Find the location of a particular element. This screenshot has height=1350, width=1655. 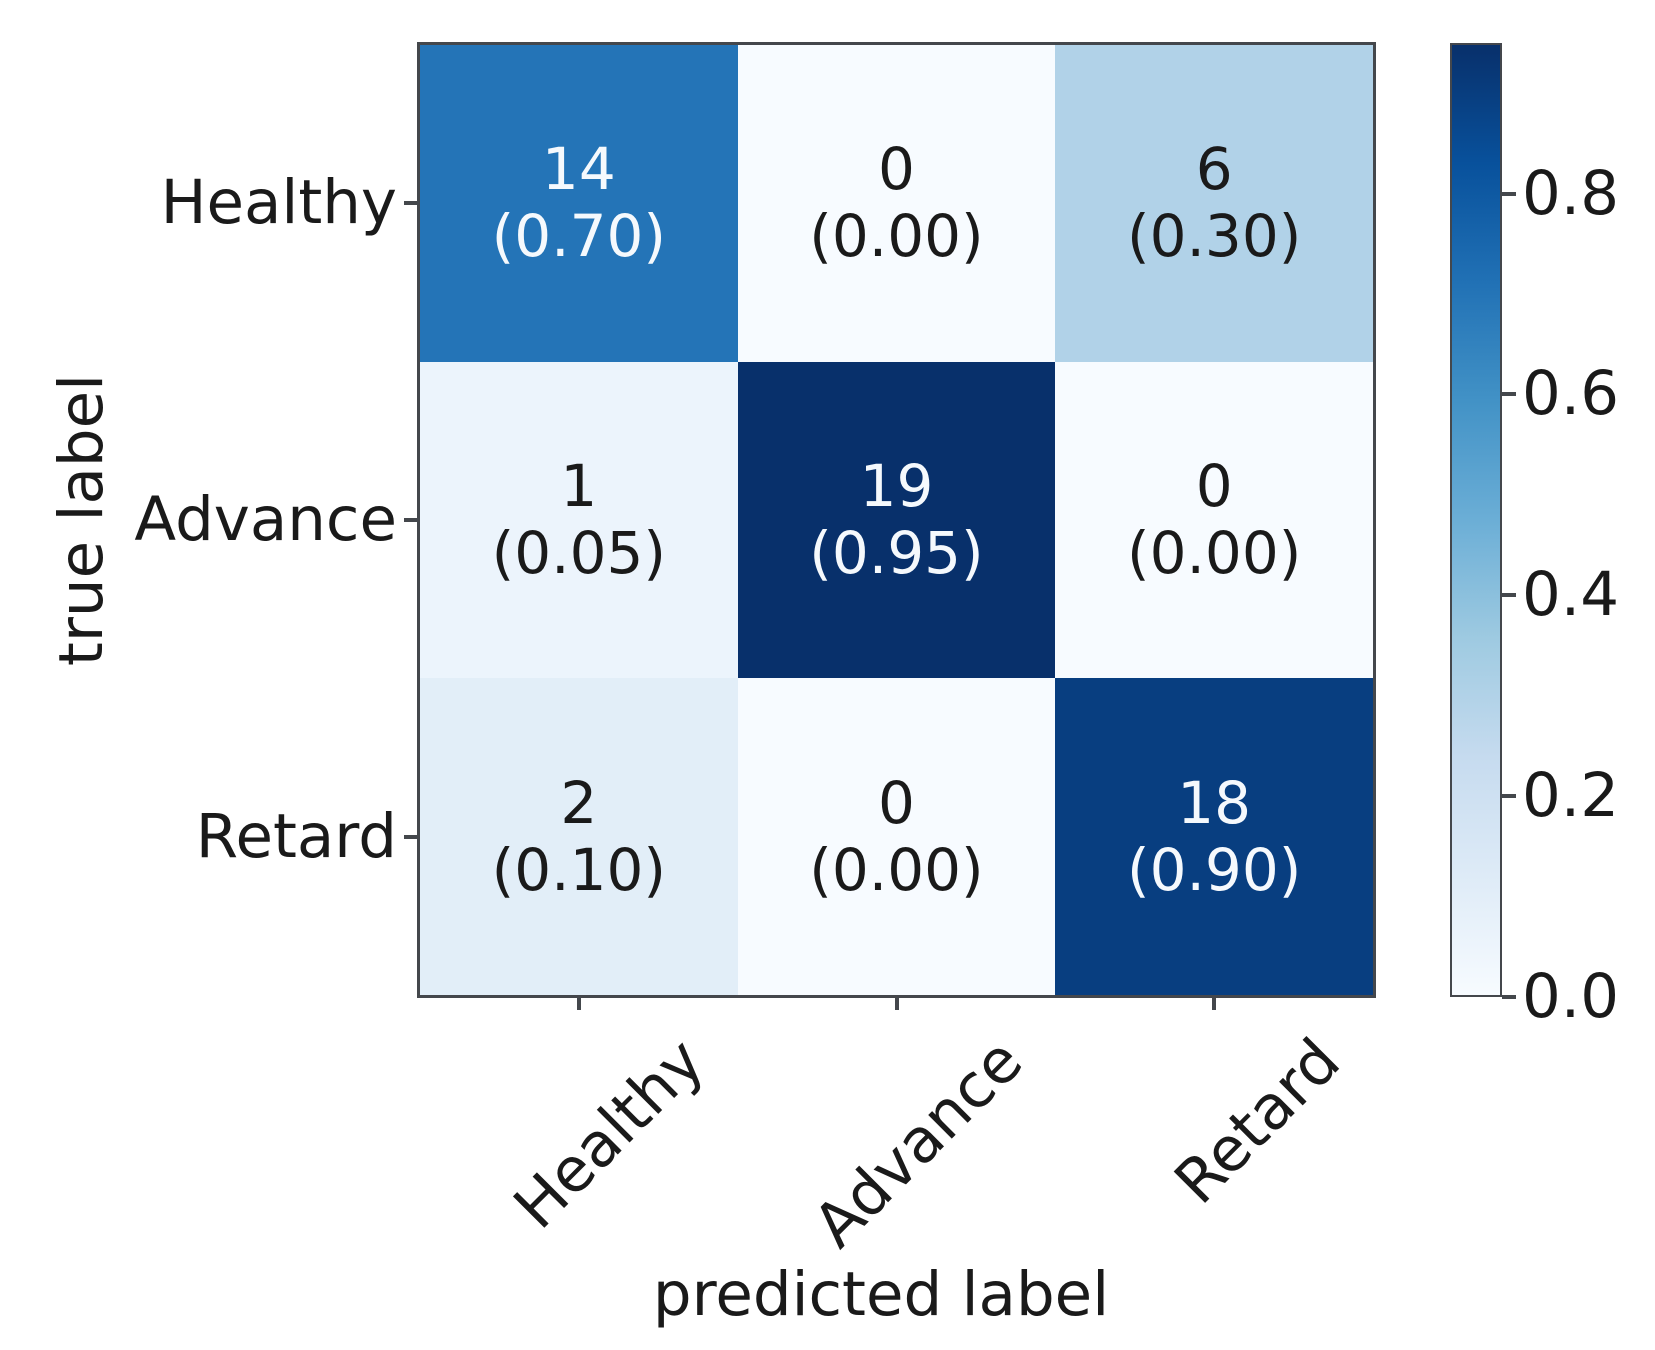

colorbar is located at coordinates (1476, 520).